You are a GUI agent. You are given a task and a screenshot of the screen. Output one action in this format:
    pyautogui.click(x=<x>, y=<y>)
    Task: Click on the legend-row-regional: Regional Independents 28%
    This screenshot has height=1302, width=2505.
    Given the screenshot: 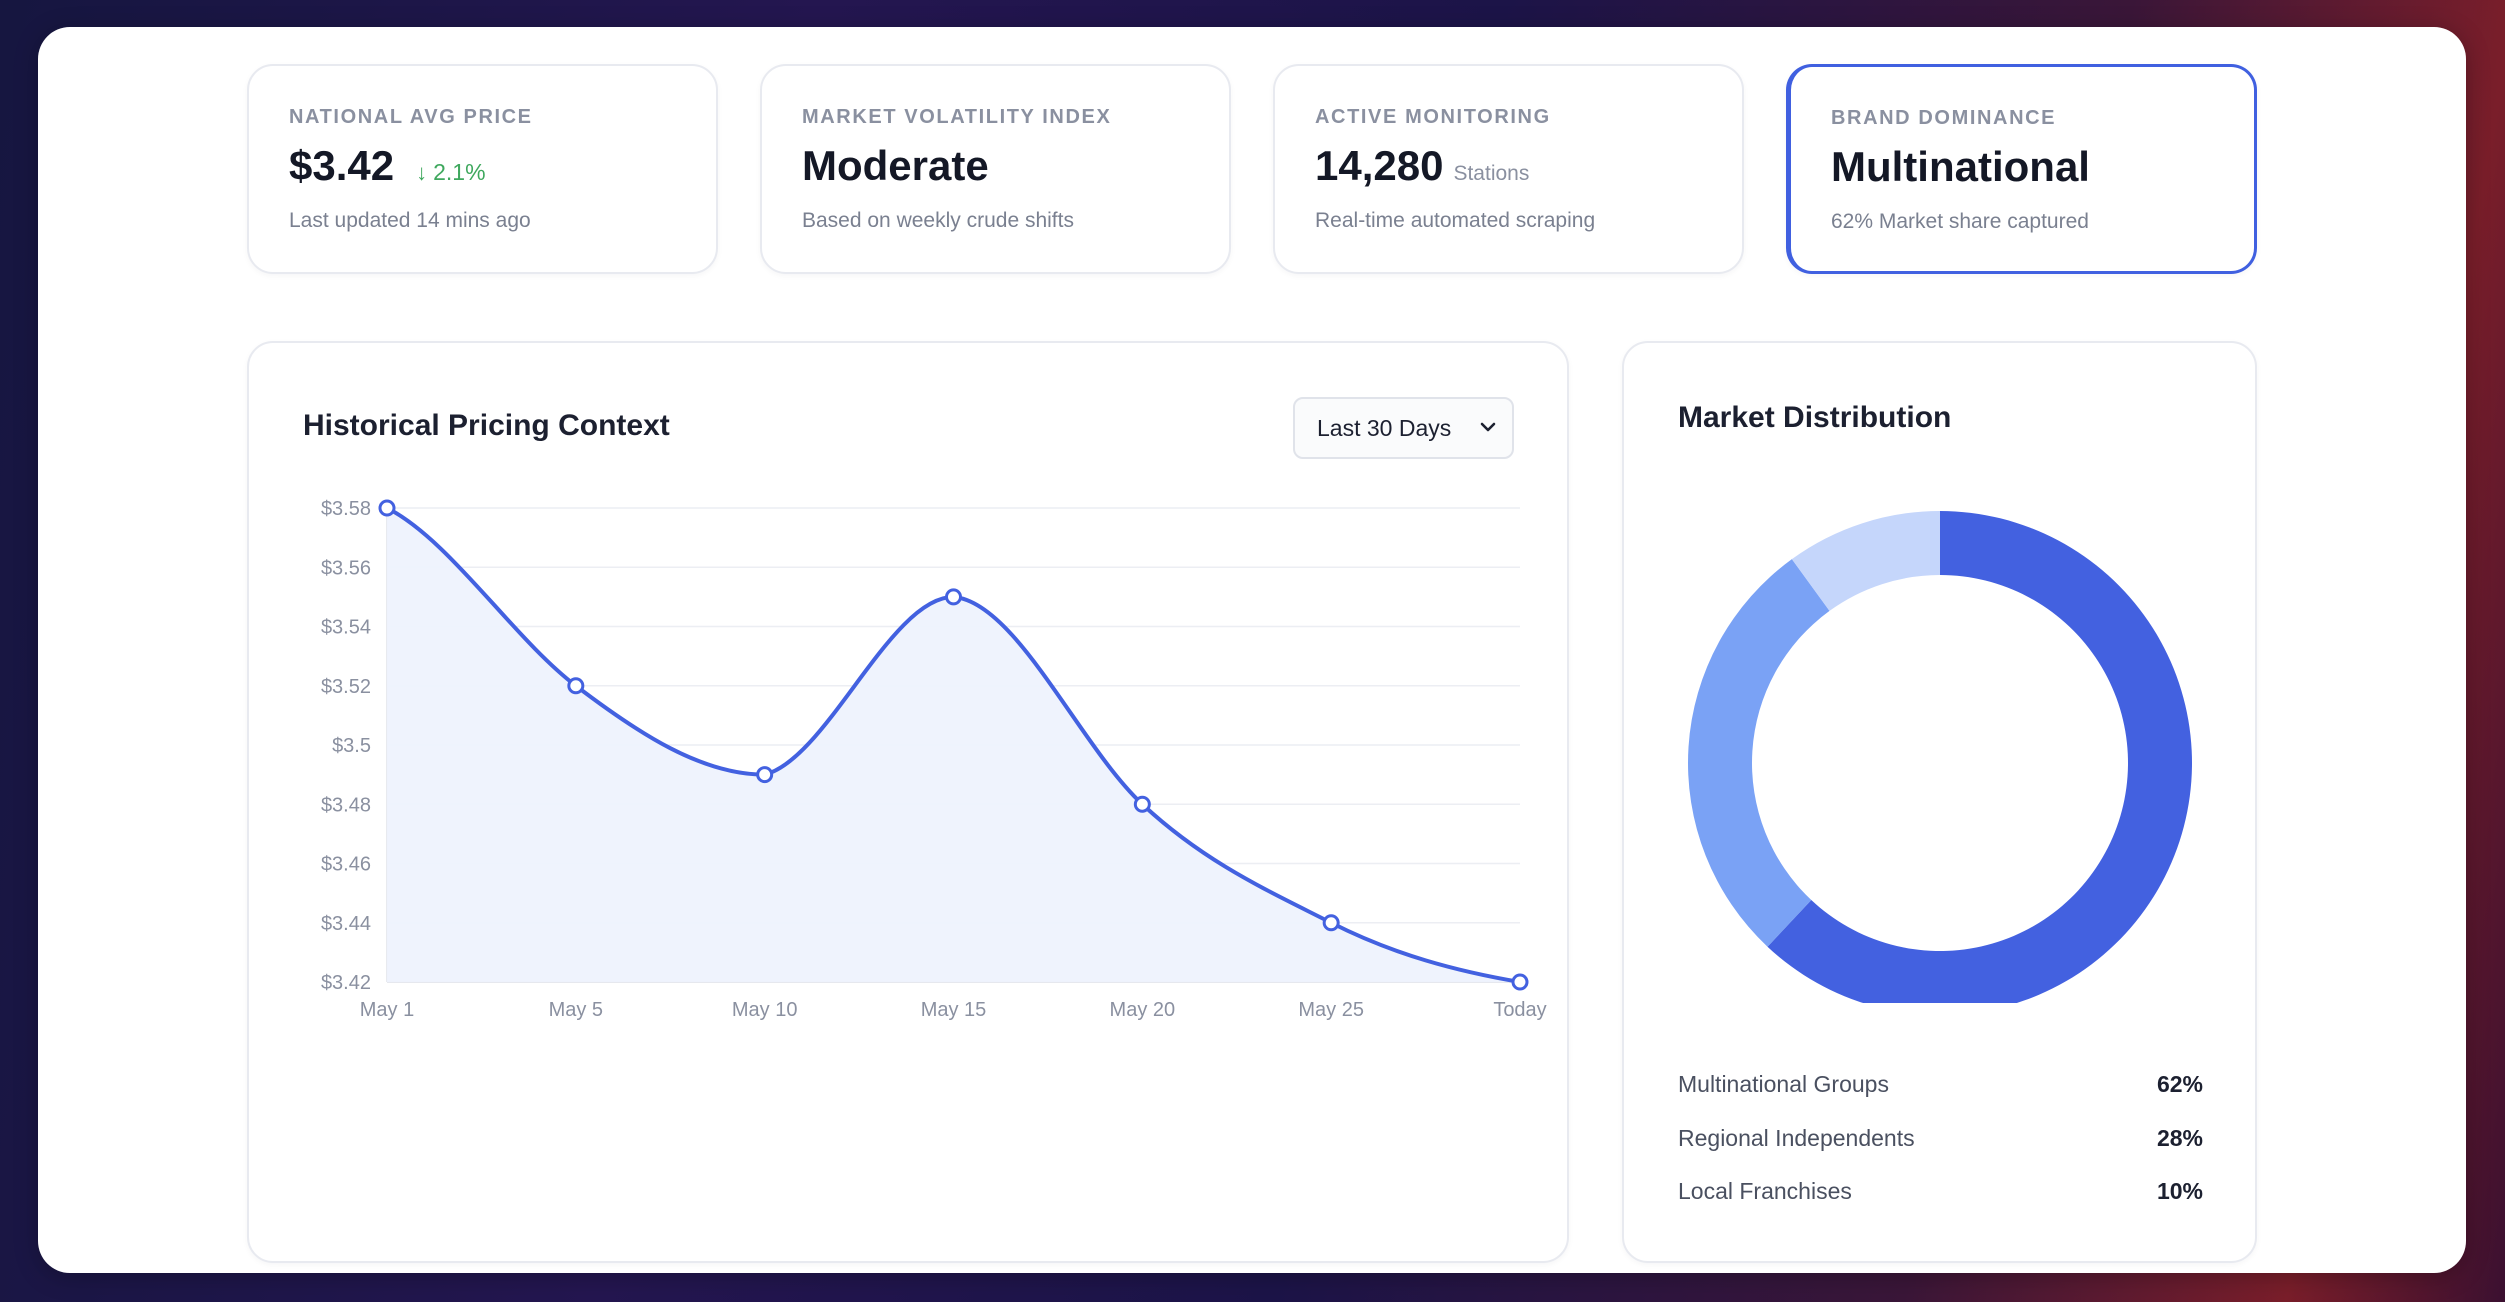 What is the action you would take?
    pyautogui.click(x=1940, y=1138)
    